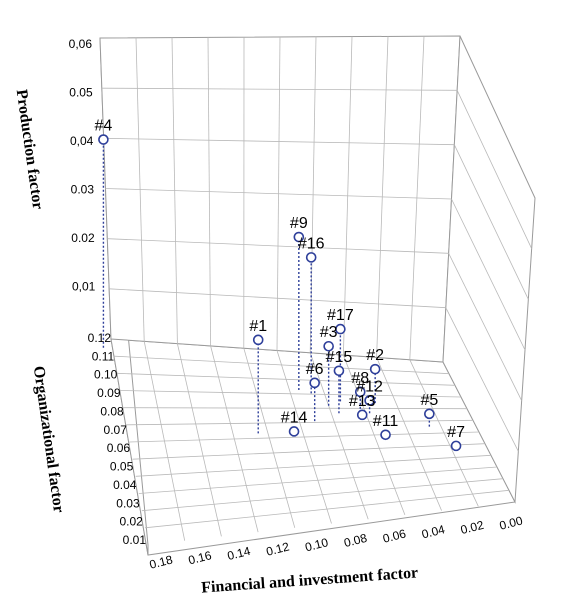  Describe the element at coordinates (258, 326) in the screenshot. I see `label-point-1: #1` at that location.